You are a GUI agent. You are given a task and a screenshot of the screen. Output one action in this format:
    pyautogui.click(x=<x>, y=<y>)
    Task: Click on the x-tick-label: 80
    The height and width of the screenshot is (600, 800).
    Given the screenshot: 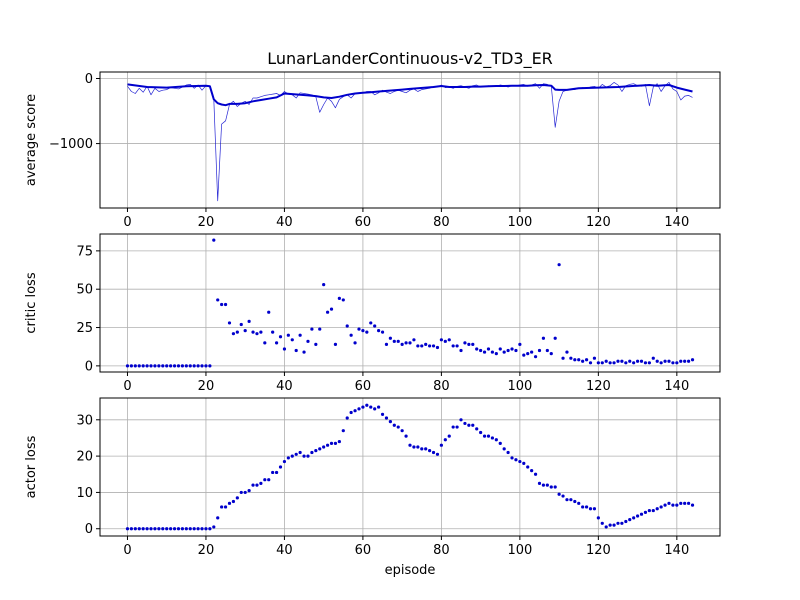 What is the action you would take?
    pyautogui.click(x=441, y=222)
    